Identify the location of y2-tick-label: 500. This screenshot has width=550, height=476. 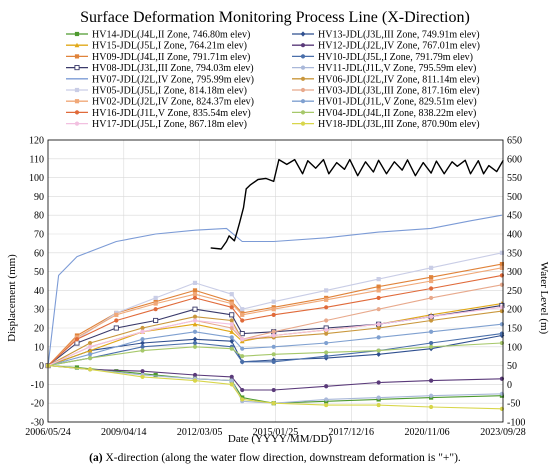
(514, 197).